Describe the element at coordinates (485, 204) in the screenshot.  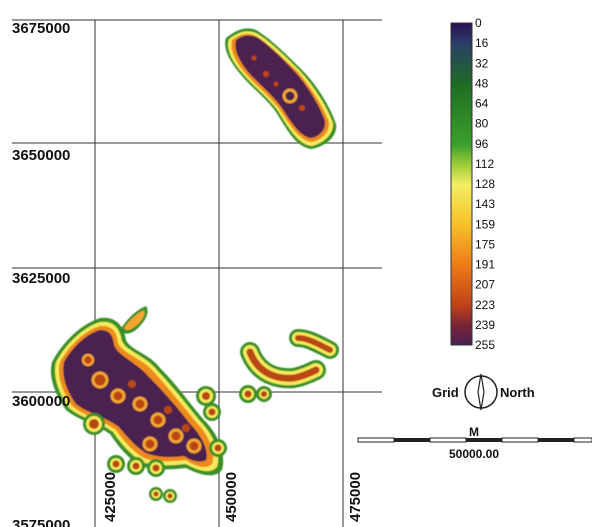
I see `legend-tick-label: 143` at that location.